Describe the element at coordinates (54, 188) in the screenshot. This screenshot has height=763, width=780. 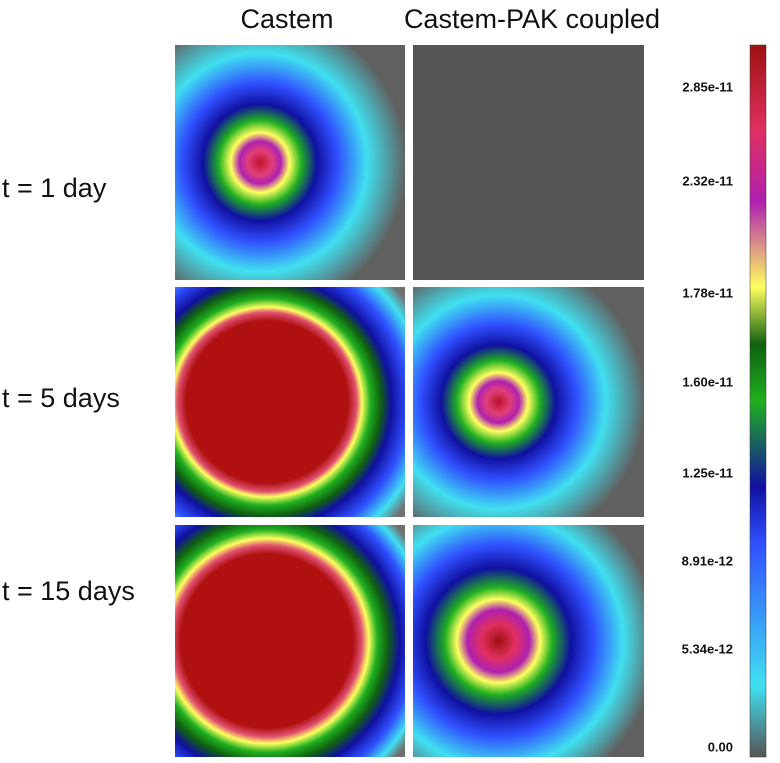
I see `row-label: t = 1 day` at that location.